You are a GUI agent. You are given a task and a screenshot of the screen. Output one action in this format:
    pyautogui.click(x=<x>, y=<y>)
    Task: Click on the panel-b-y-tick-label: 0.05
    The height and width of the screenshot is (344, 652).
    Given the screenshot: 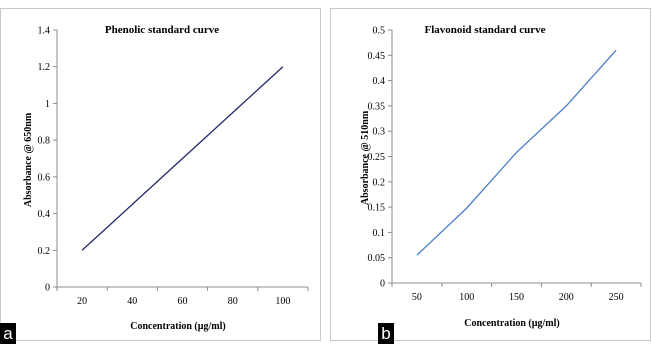 What is the action you would take?
    pyautogui.click(x=377, y=258)
    